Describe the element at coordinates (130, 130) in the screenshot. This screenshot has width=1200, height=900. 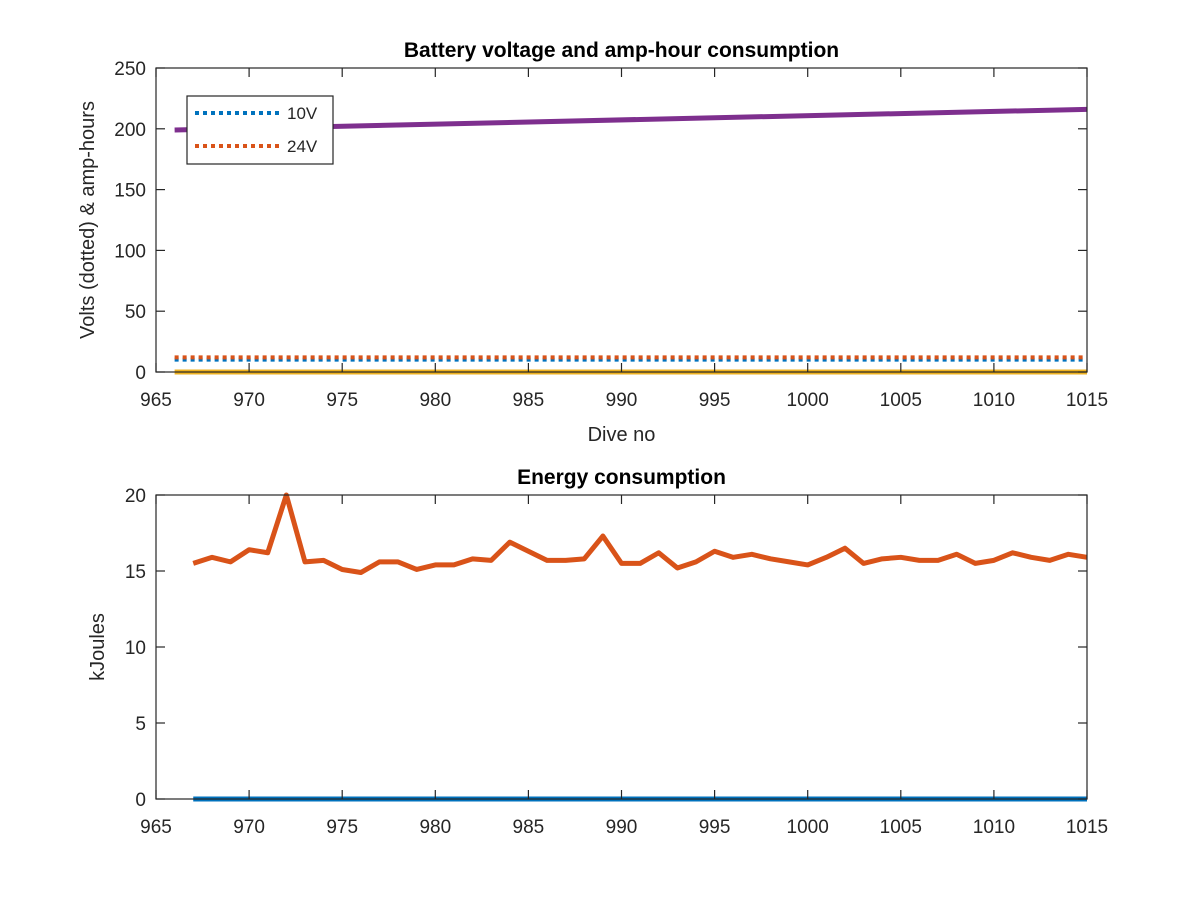
I see `y-tick-label: 200` at that location.